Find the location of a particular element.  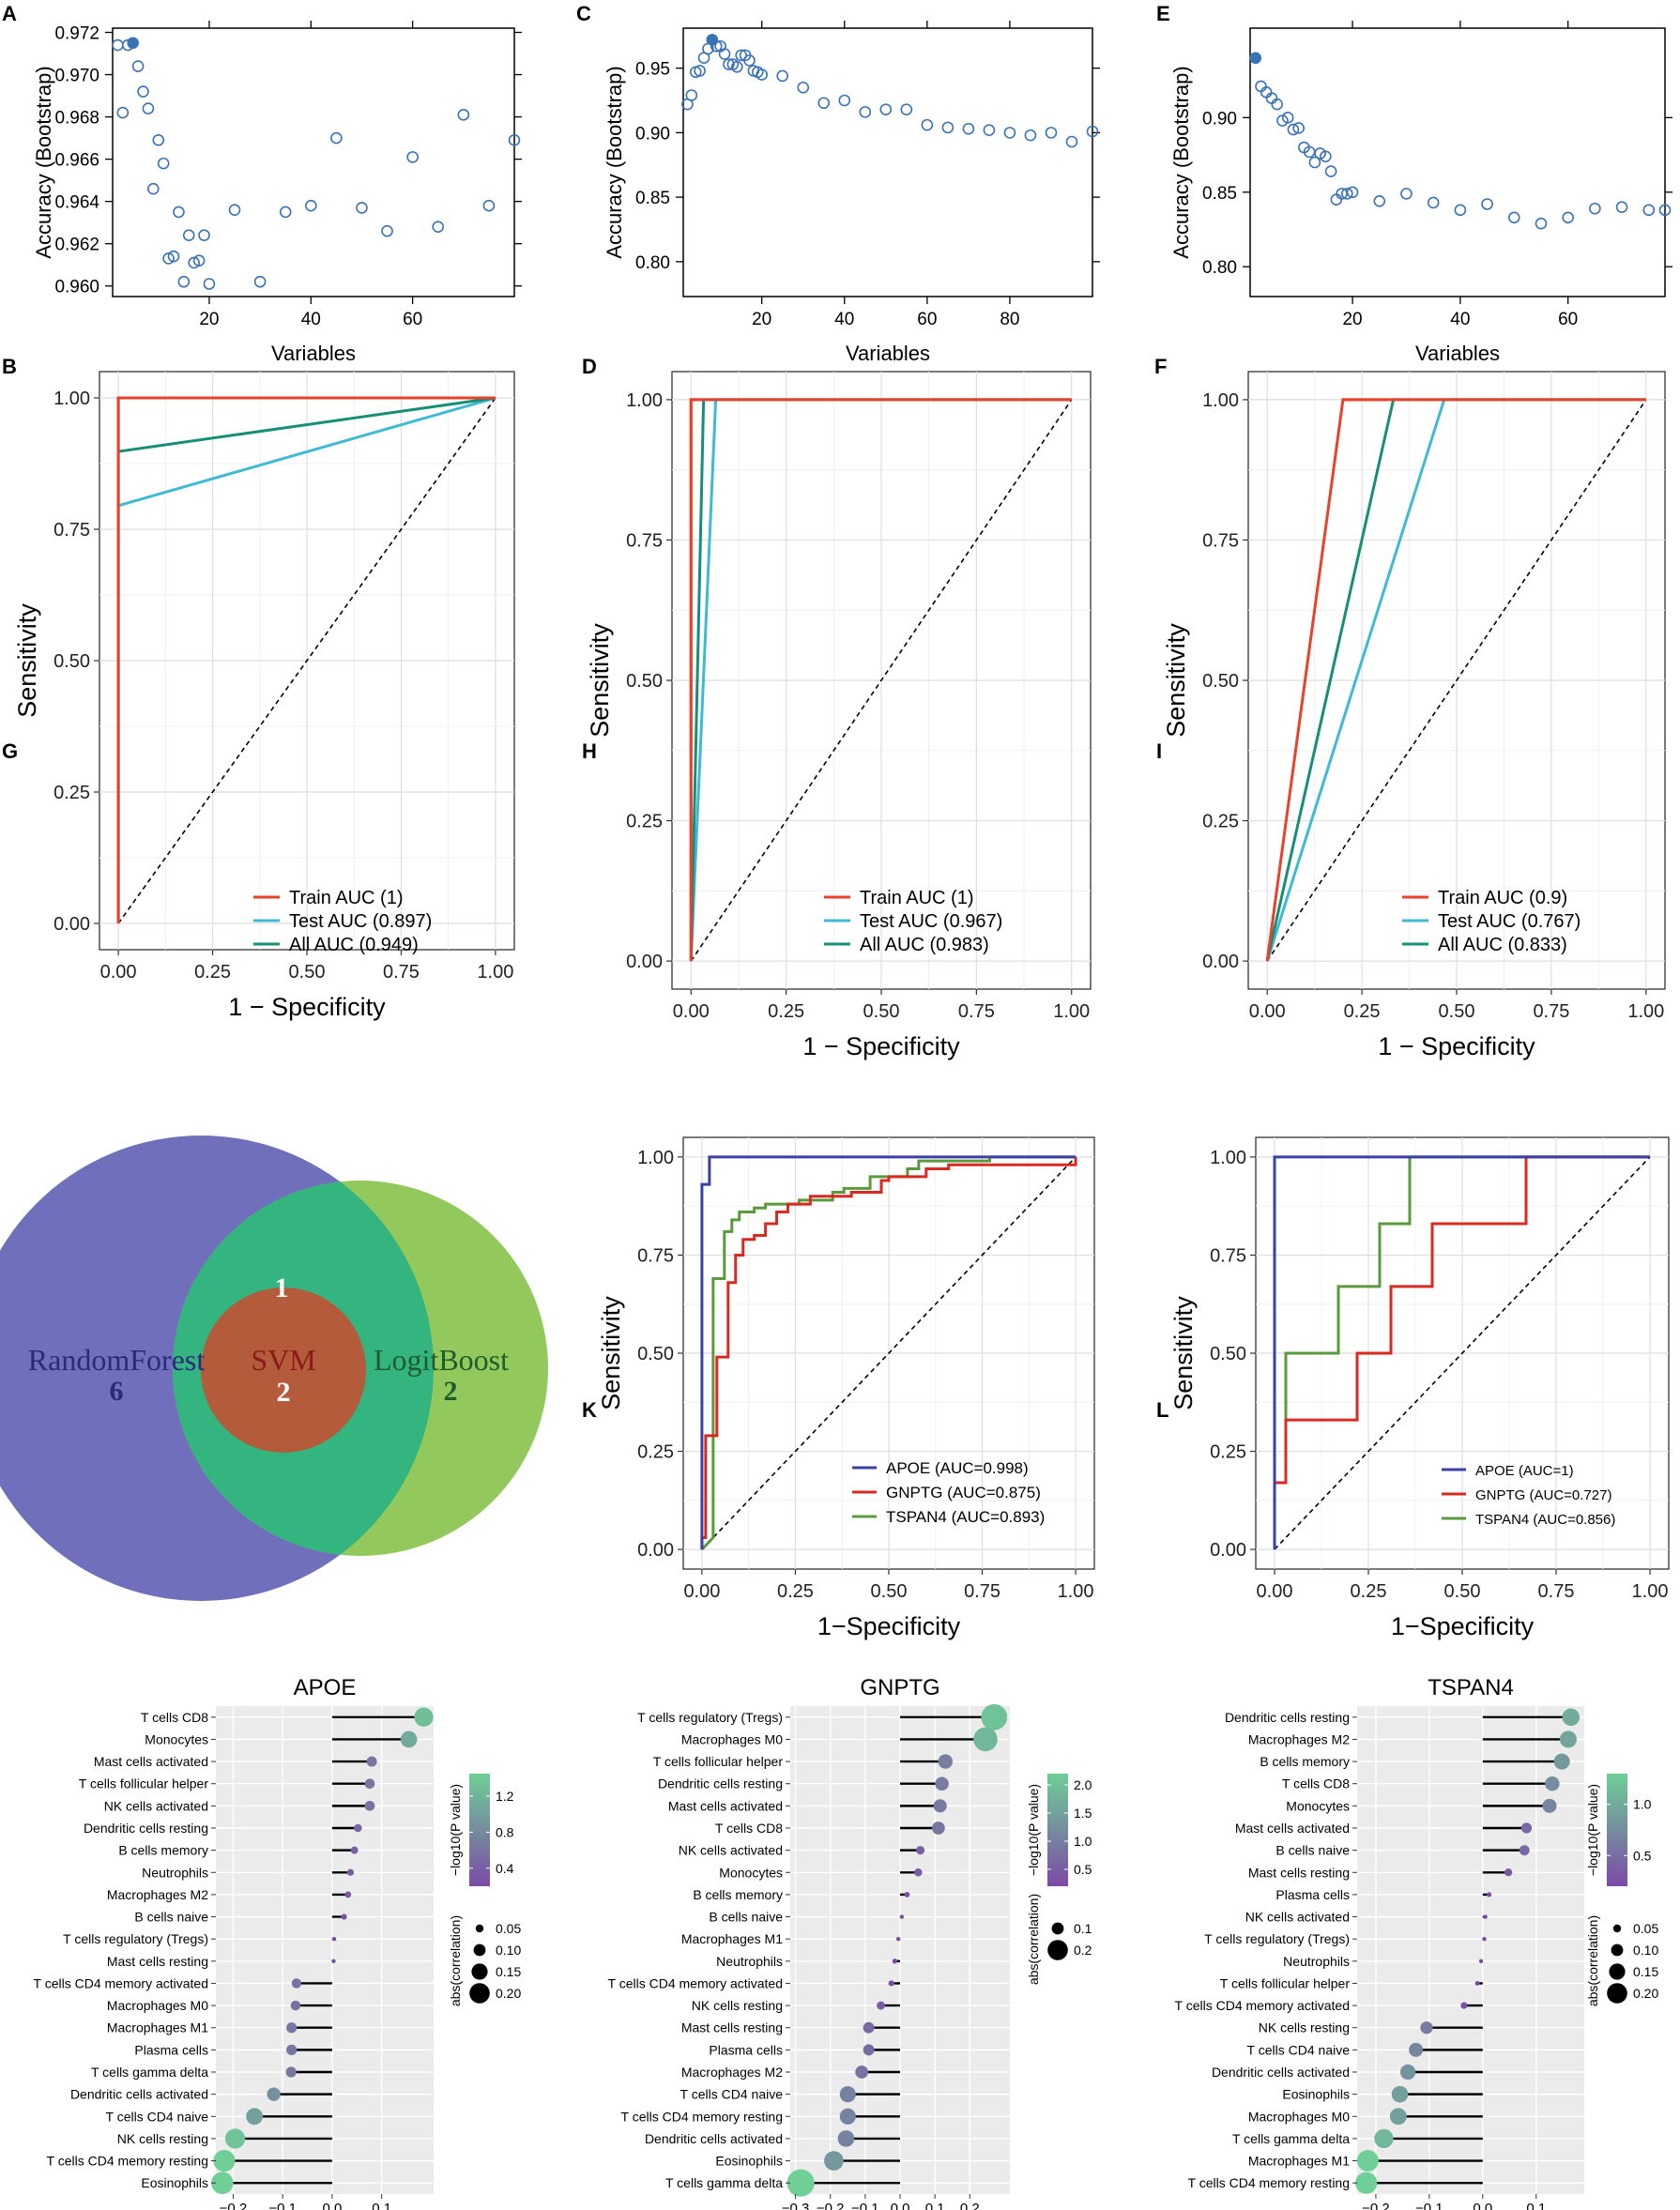

venn-logitboost-label: LogitBoost is located at coordinates (441, 1360).